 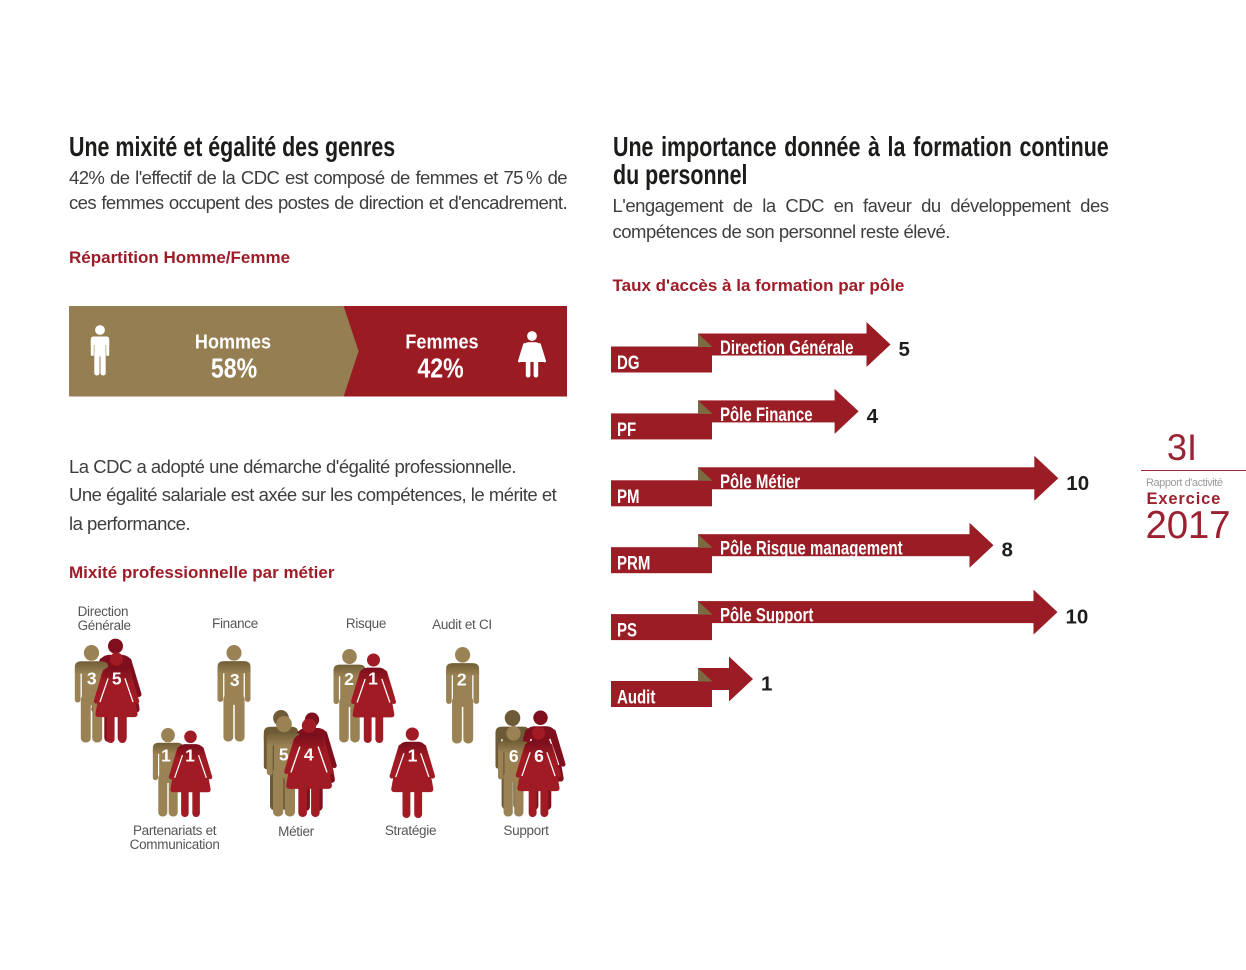 I want to click on svg-text: Hommes, so click(x=233, y=343).